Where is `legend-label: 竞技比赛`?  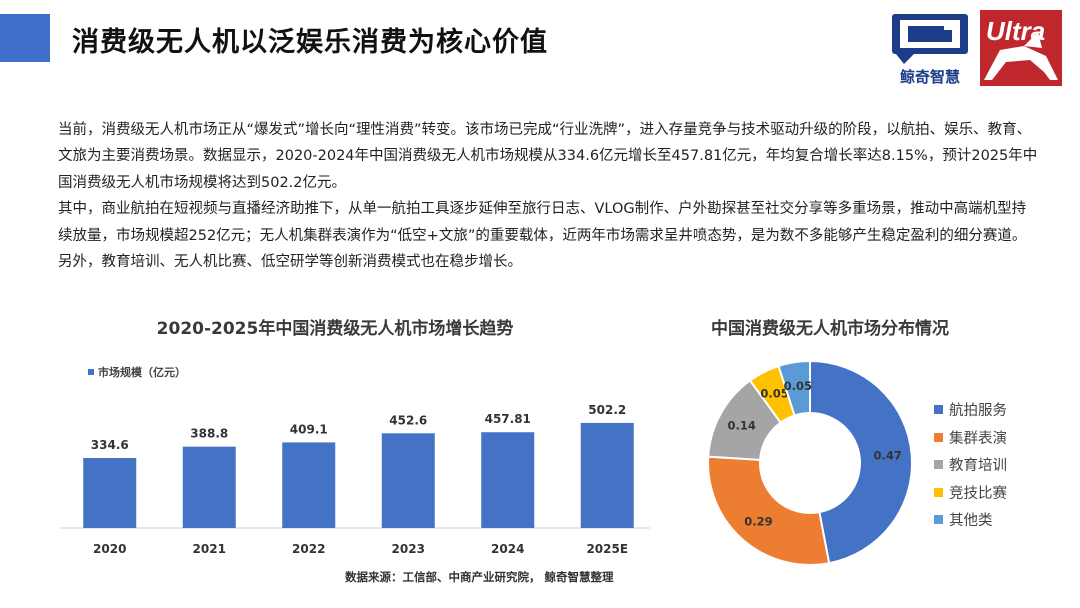 legend-label: 竞技比赛 is located at coordinates (978, 493).